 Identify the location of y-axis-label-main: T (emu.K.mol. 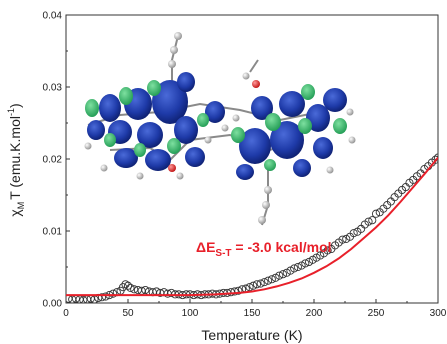
(15, 158).